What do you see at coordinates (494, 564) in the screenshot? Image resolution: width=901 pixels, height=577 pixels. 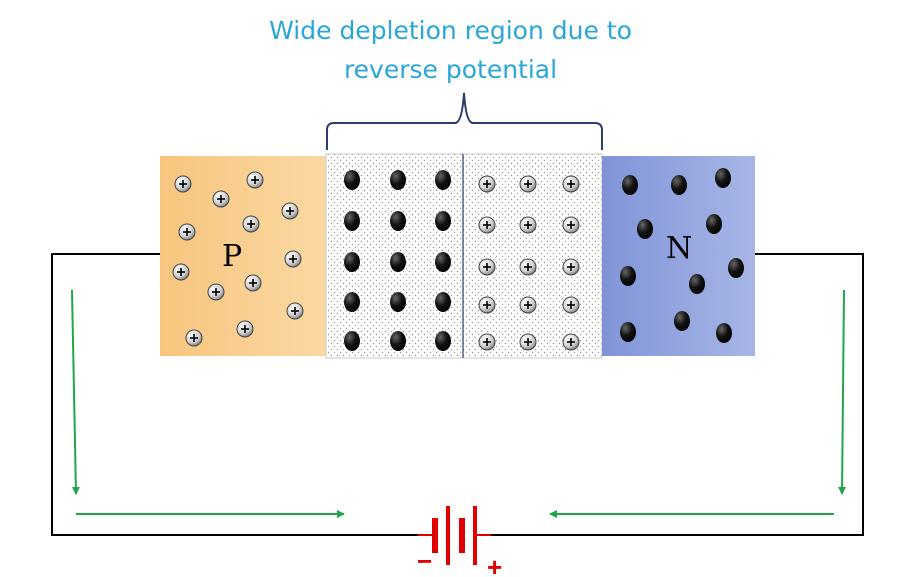 I see `battery-positive-label: +` at bounding box center [494, 564].